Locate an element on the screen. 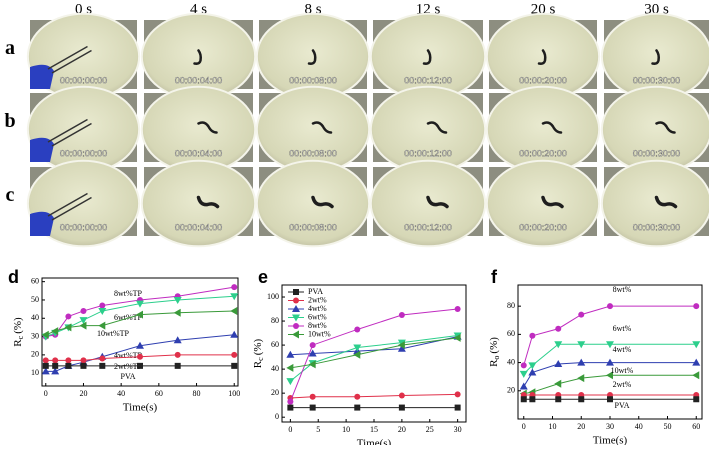  x-tick-label: 15 is located at coordinates (374, 429).